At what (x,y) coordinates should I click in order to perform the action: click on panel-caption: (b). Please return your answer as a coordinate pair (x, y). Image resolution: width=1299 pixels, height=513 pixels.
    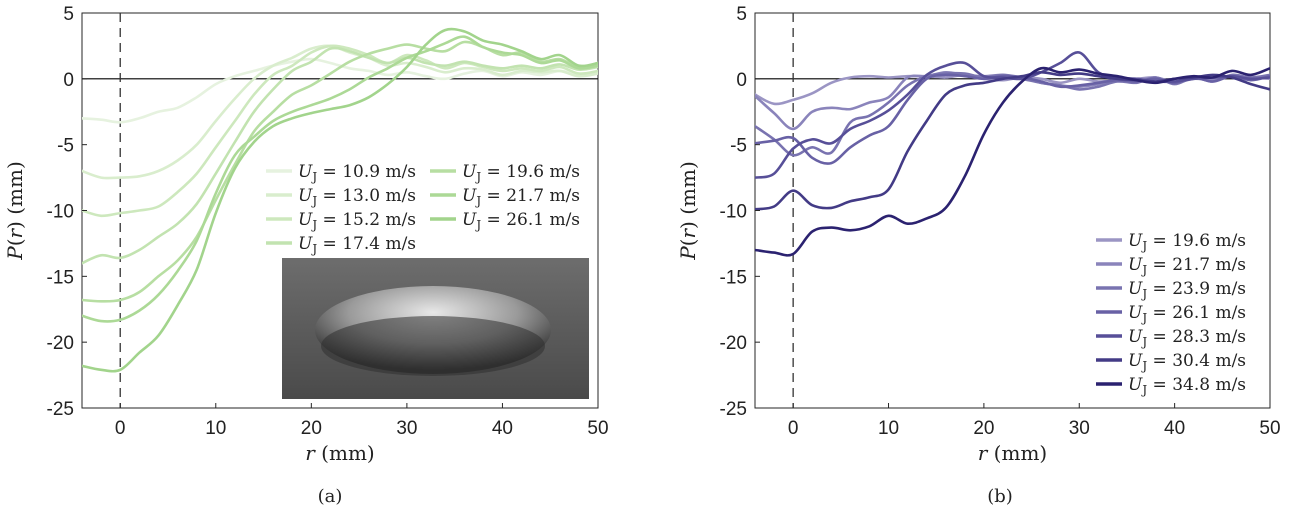
    Looking at the image, I should click on (1000, 496).